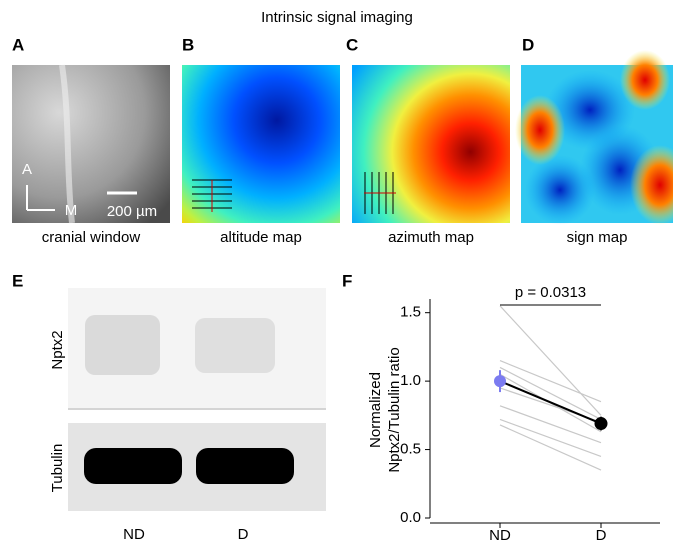  What do you see at coordinates (594, 137) in the screenshot?
I see `sign-map-patches` at bounding box center [594, 137].